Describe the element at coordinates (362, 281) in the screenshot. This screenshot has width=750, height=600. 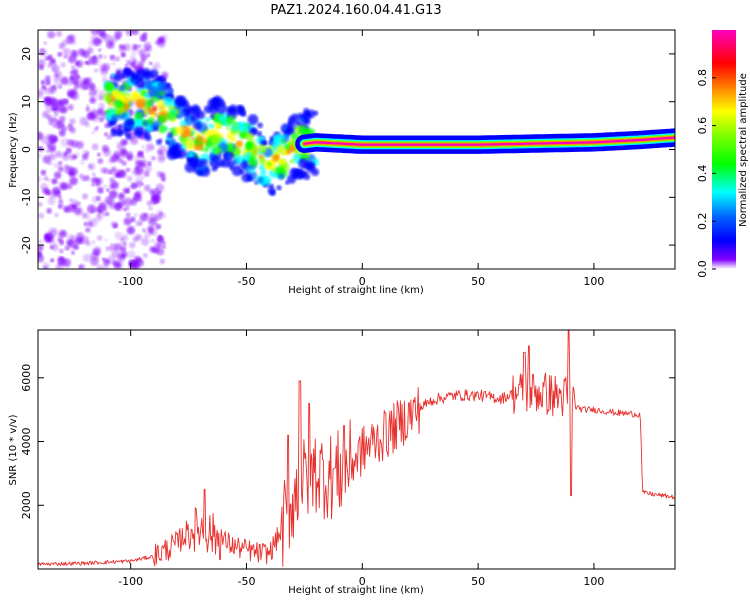
I see `spectrogram-xtick-label: 0` at that location.